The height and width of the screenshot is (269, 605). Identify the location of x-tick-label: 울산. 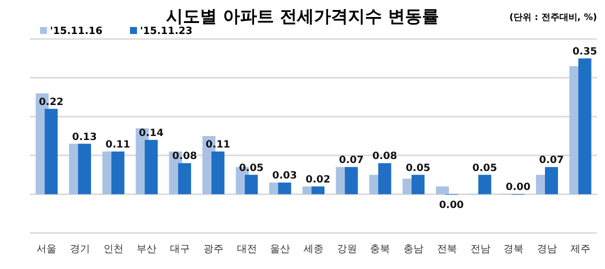
(280, 249).